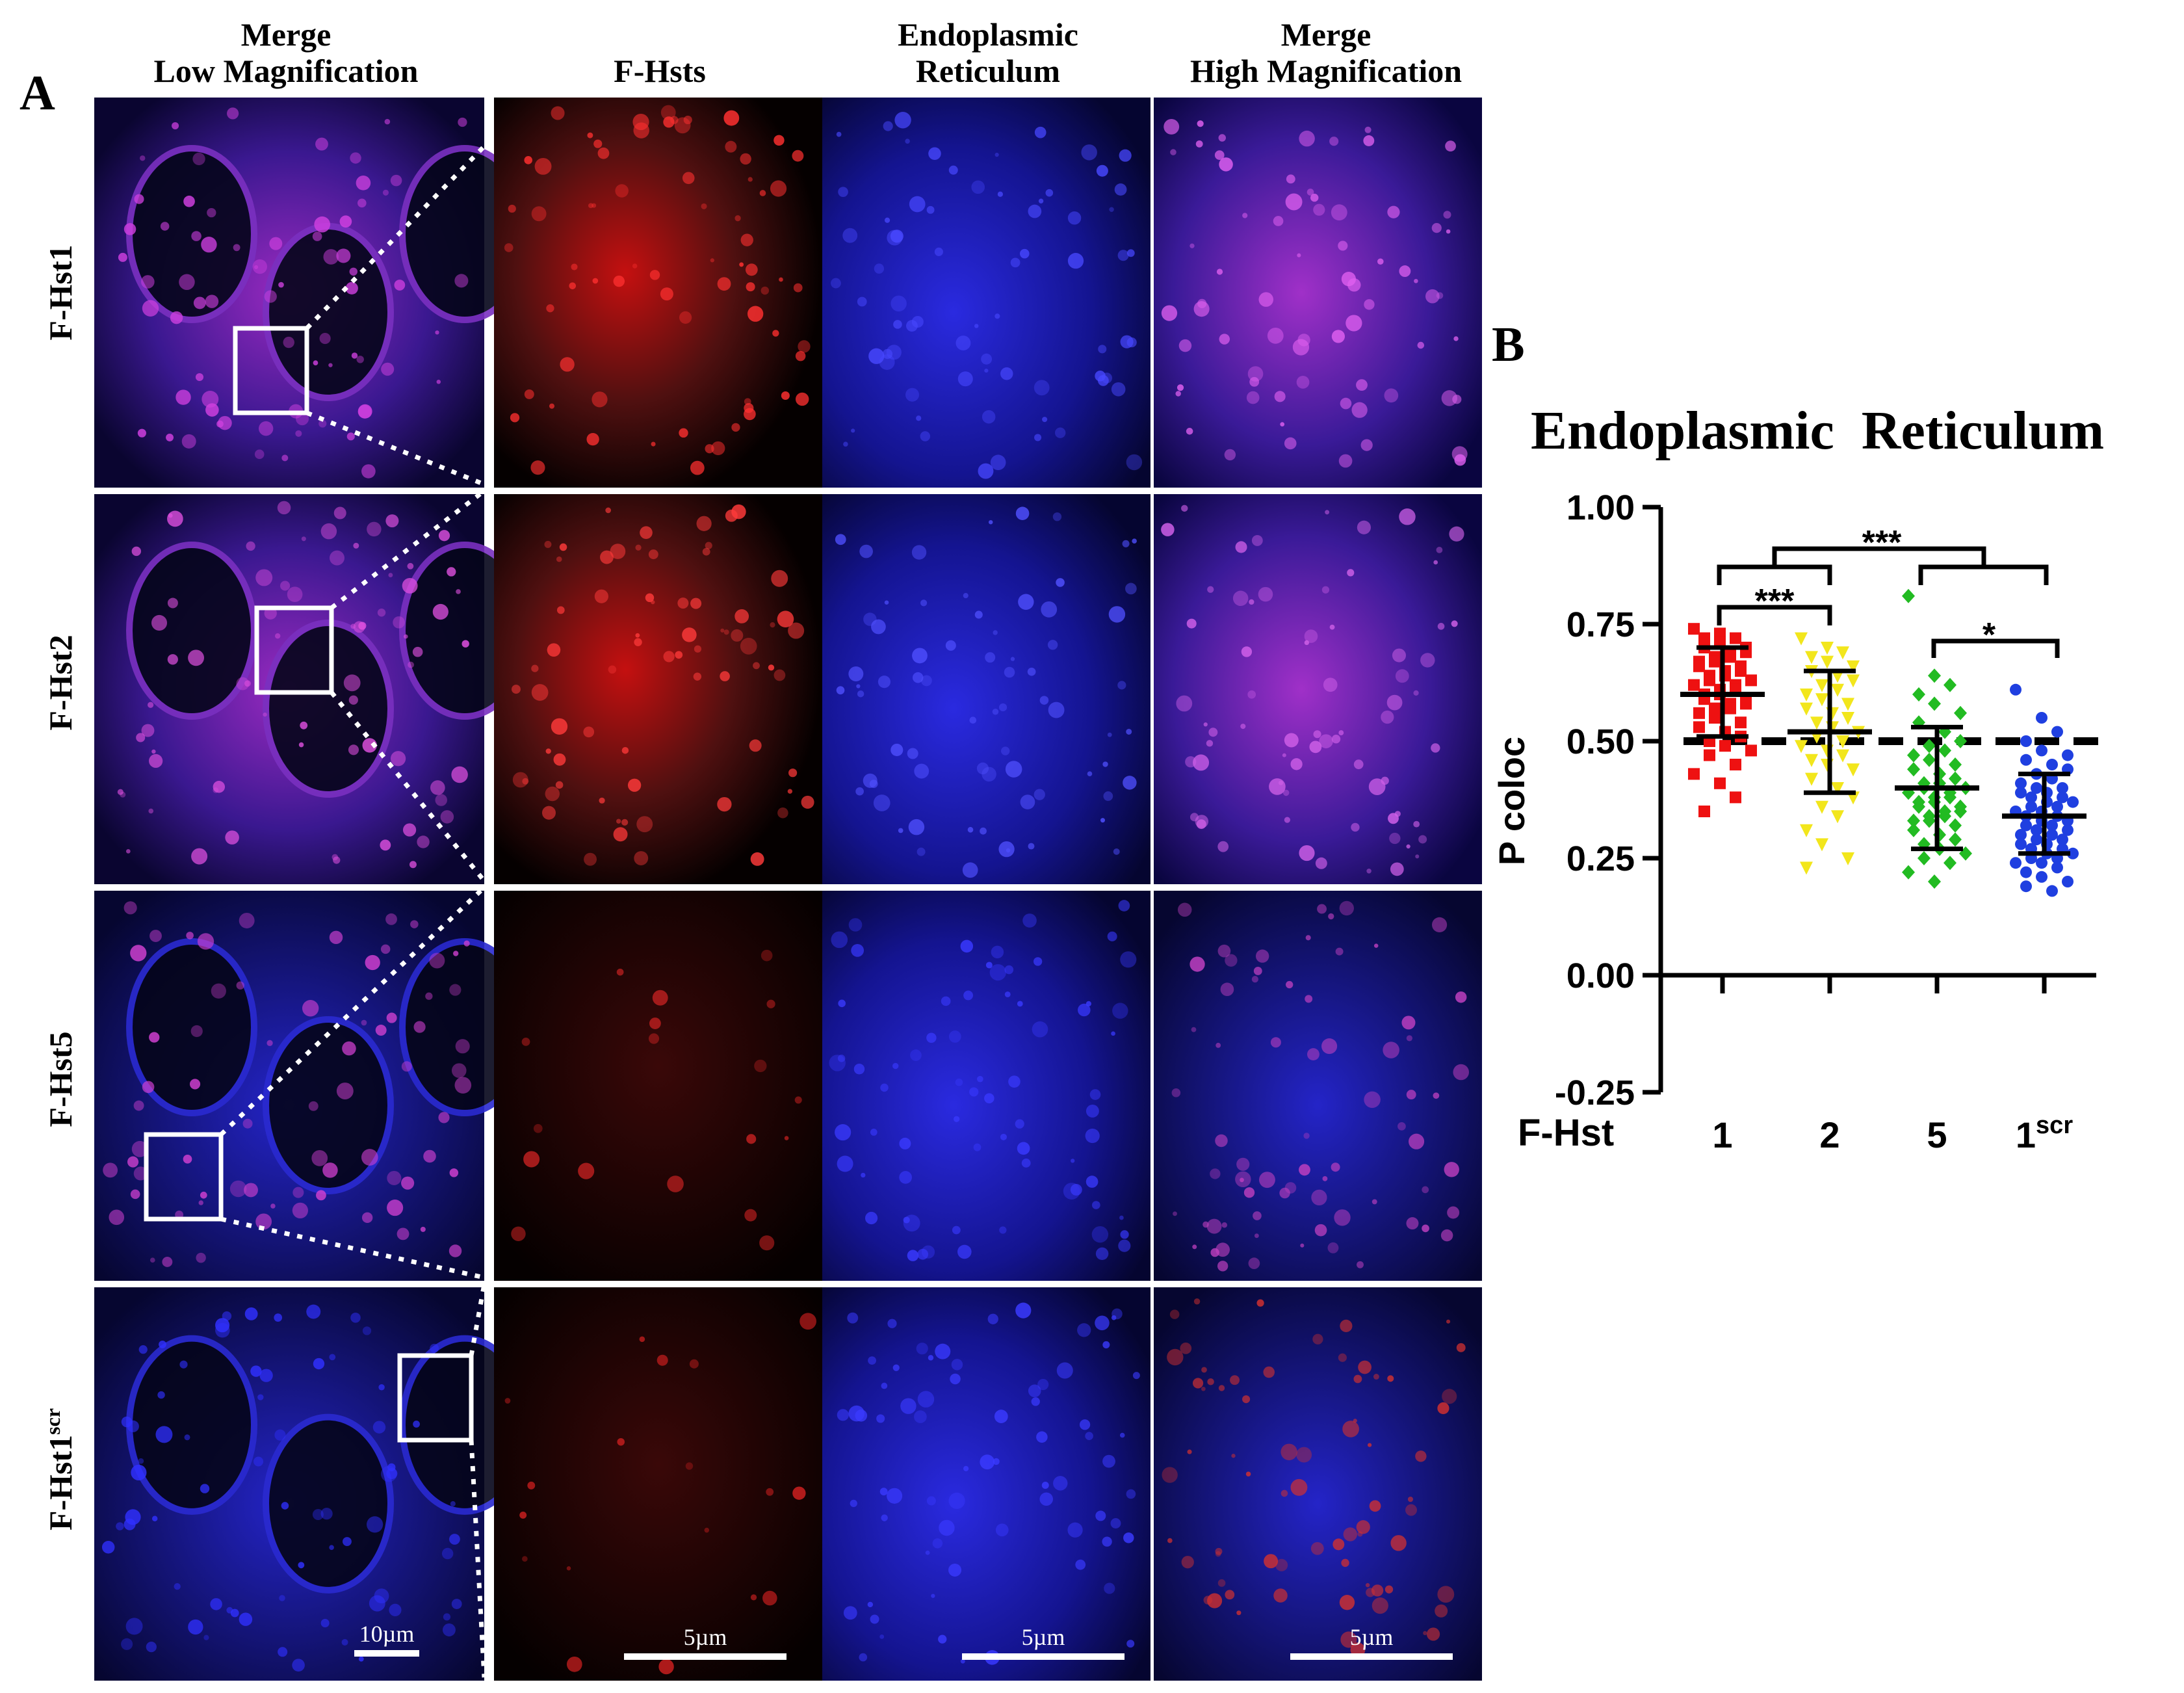 The width and height of the screenshot is (2184, 1693). I want to click on y-tick-label: 0.25, so click(1600, 859).